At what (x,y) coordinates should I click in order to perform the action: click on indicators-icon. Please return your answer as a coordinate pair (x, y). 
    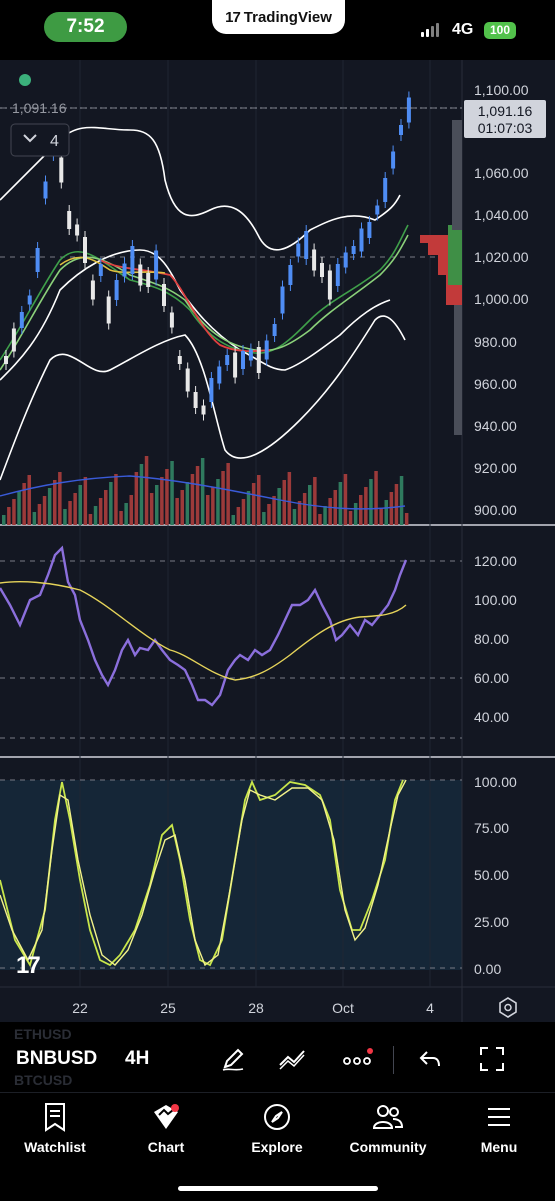
    Looking at the image, I should click on (292, 1059).